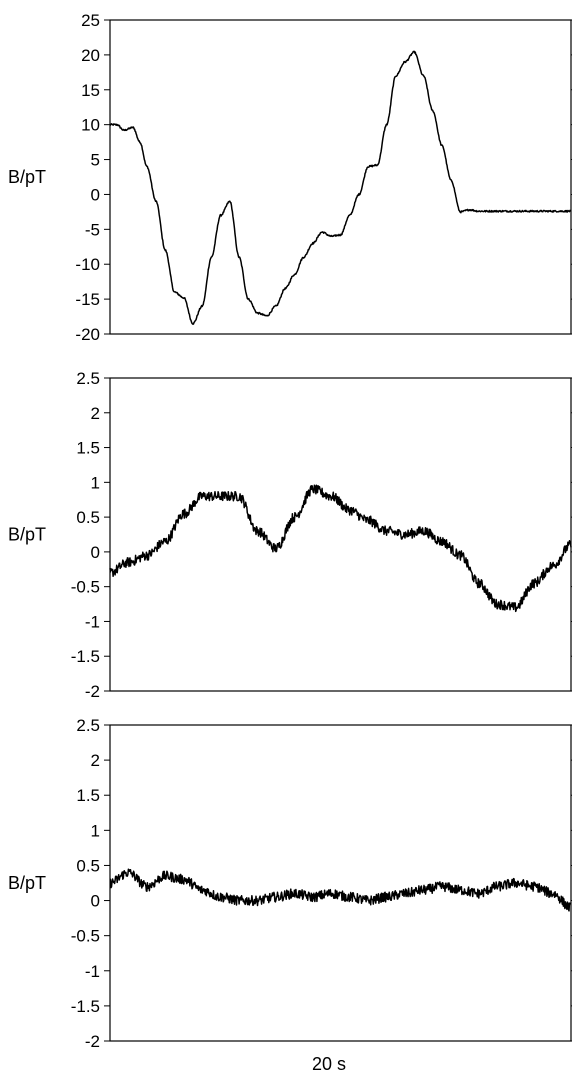 The image size is (572, 1077). I want to click on y-tick-label: 20, so click(90, 55).